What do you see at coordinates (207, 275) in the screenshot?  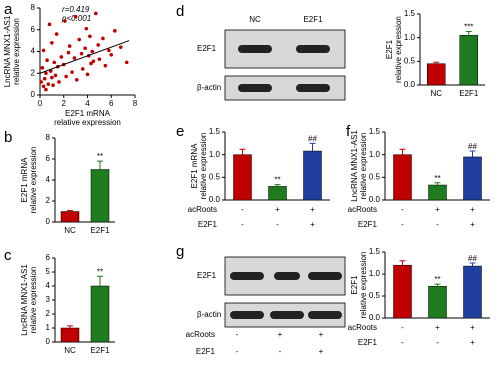 I see `blot-row-label: E2F1` at bounding box center [207, 275].